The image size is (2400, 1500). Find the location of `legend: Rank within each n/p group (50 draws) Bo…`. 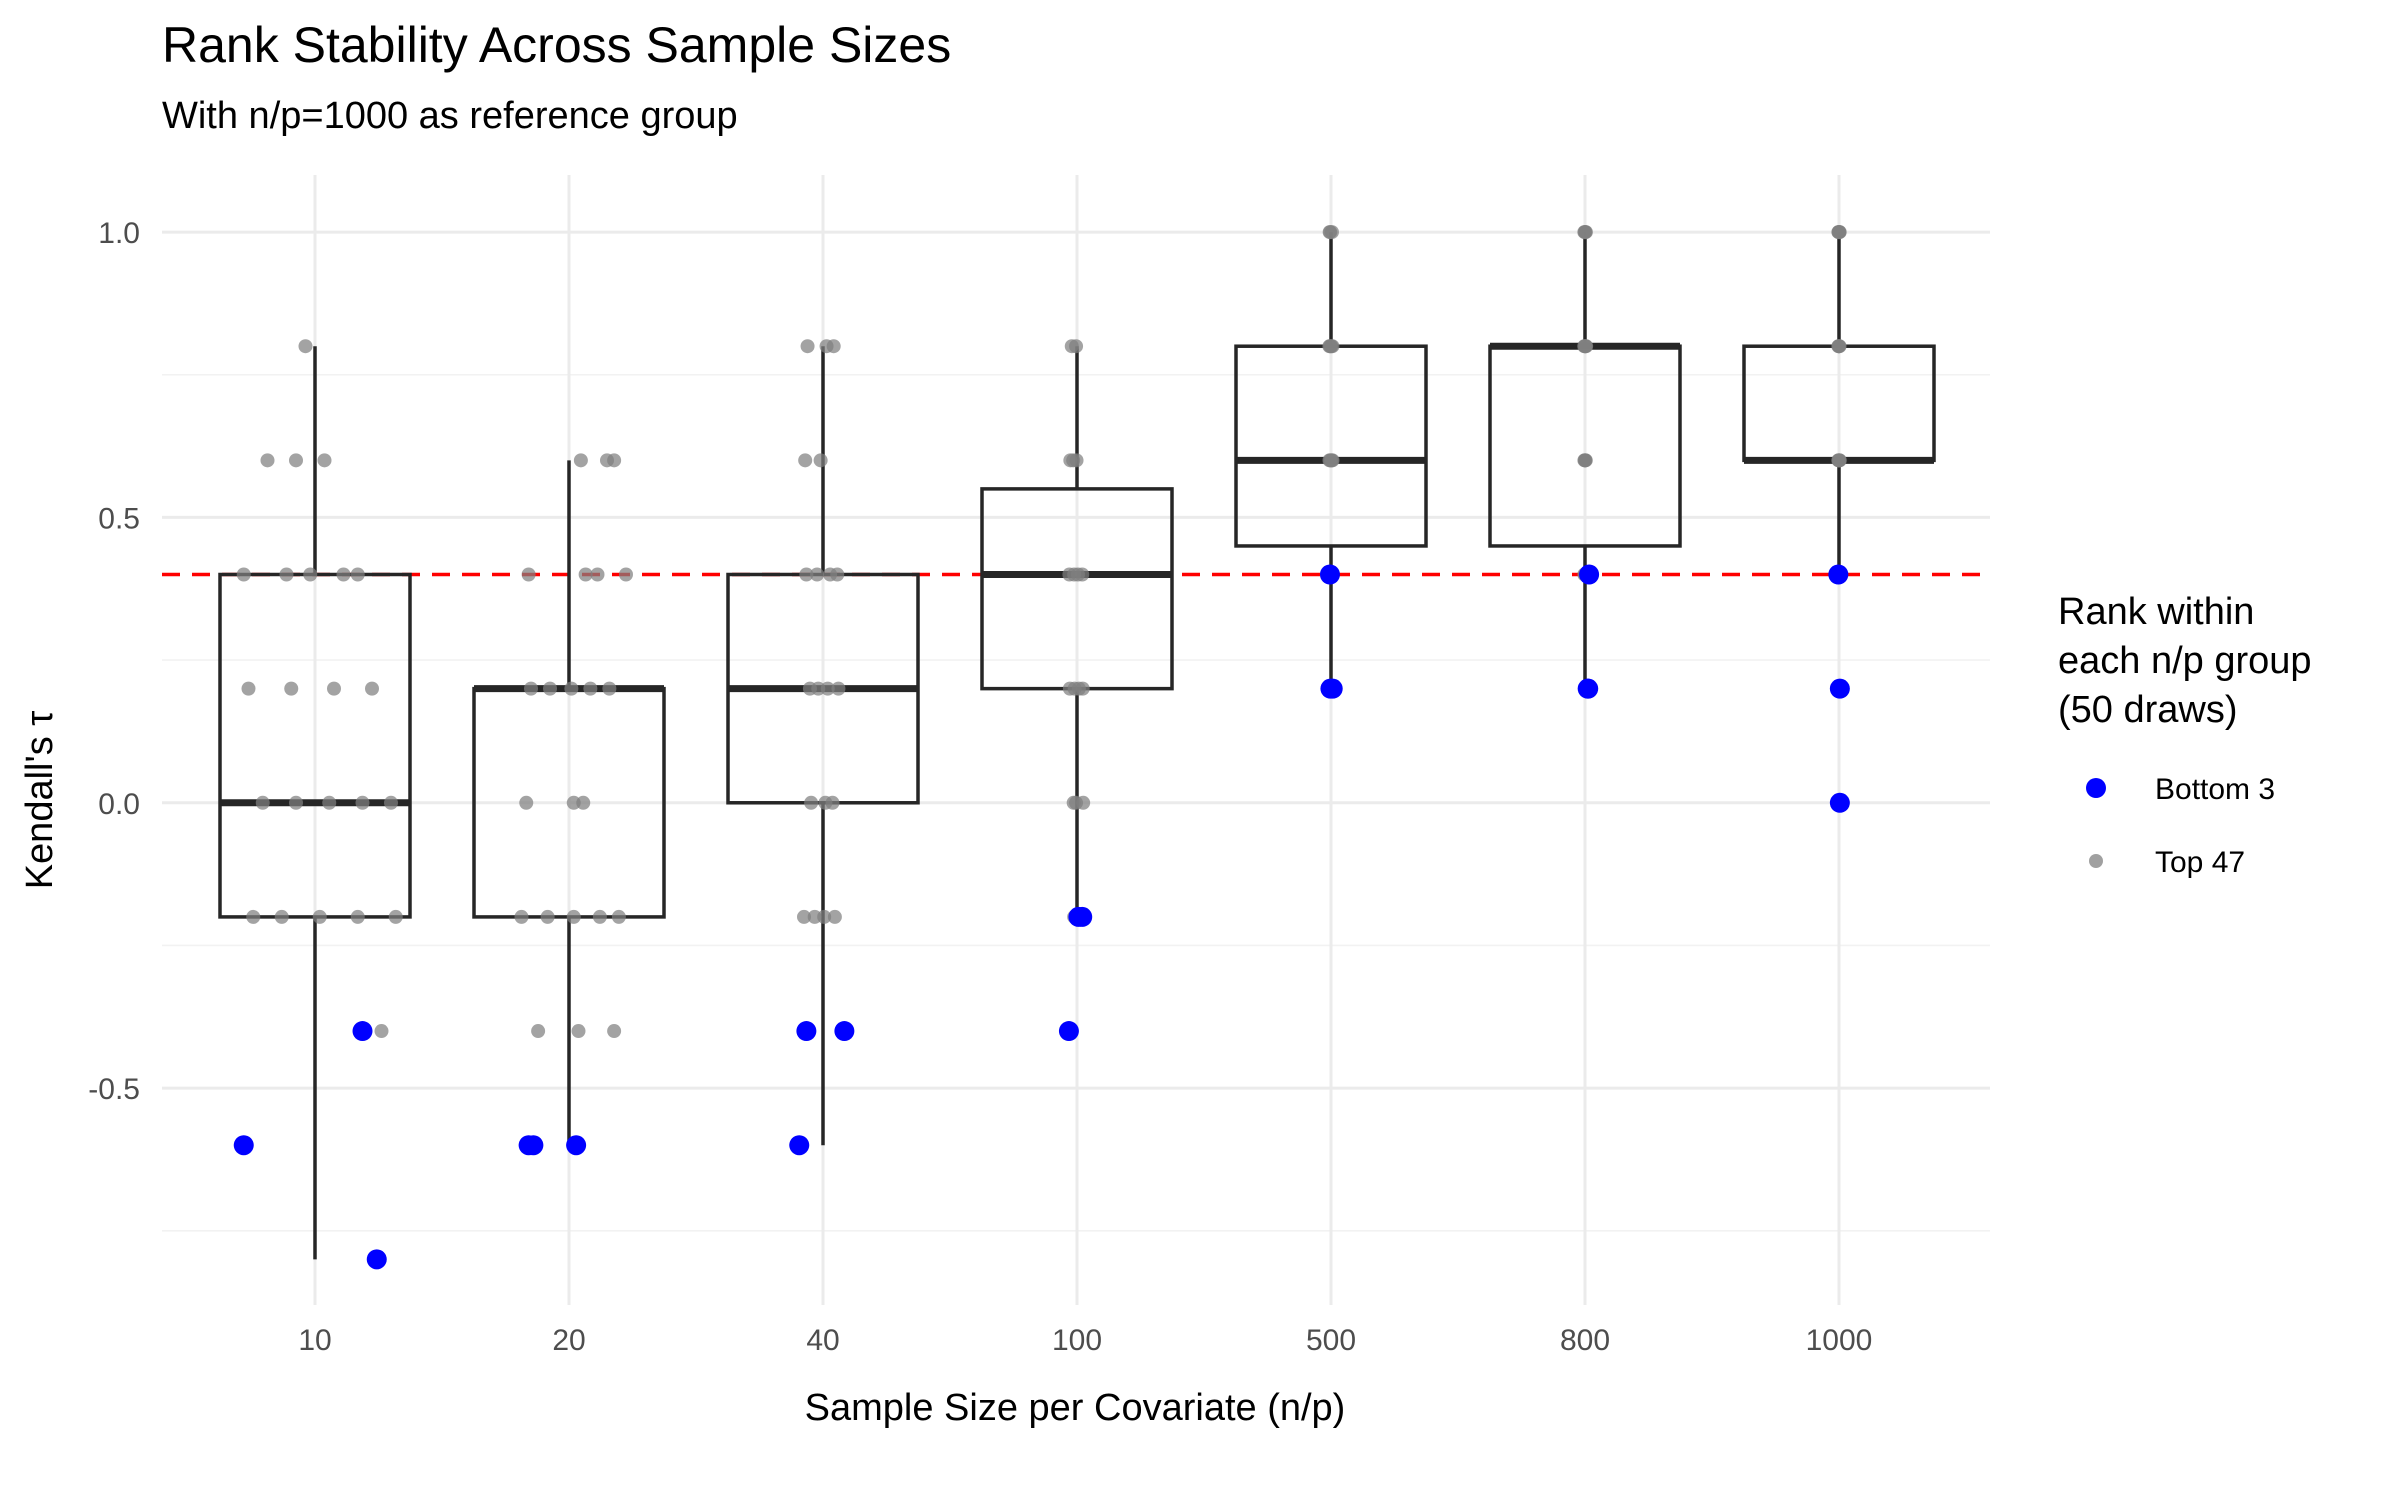

legend: Rank within each n/p group (50 draws) Bo… is located at coordinates (2185, 735).